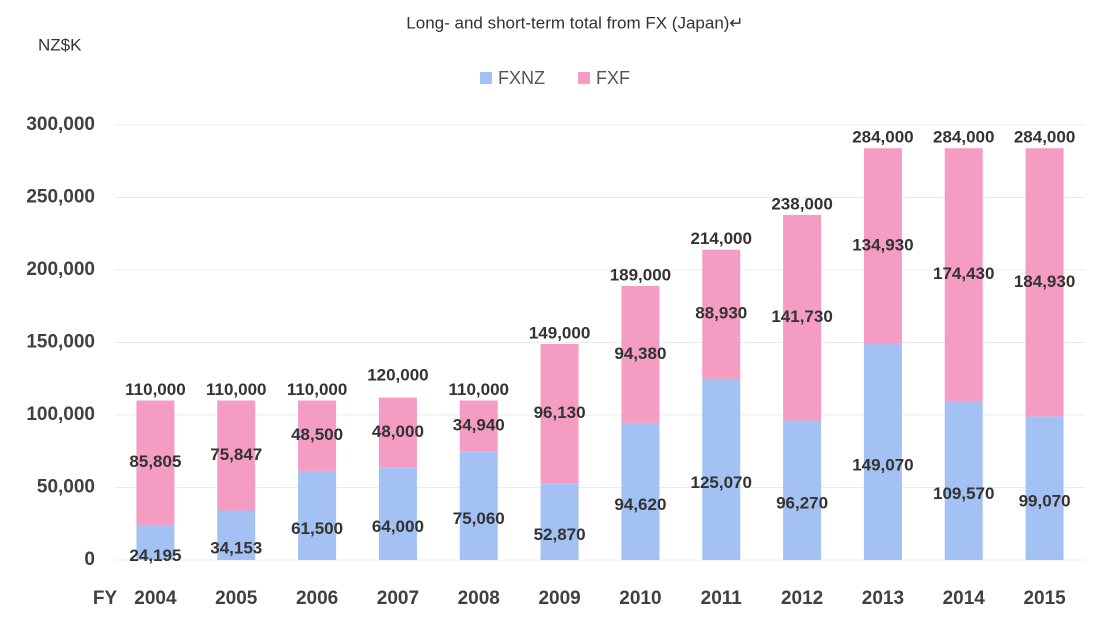  I want to click on data-label: 134,930, so click(882, 245).